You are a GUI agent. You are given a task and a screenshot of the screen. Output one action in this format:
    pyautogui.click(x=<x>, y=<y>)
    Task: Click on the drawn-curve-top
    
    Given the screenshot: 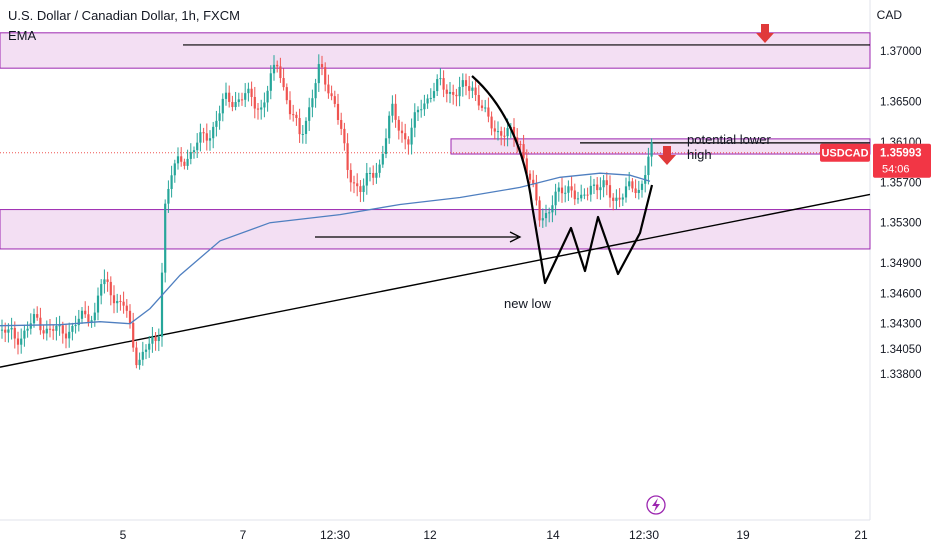 What is the action you would take?
    pyautogui.click(x=502, y=140)
    